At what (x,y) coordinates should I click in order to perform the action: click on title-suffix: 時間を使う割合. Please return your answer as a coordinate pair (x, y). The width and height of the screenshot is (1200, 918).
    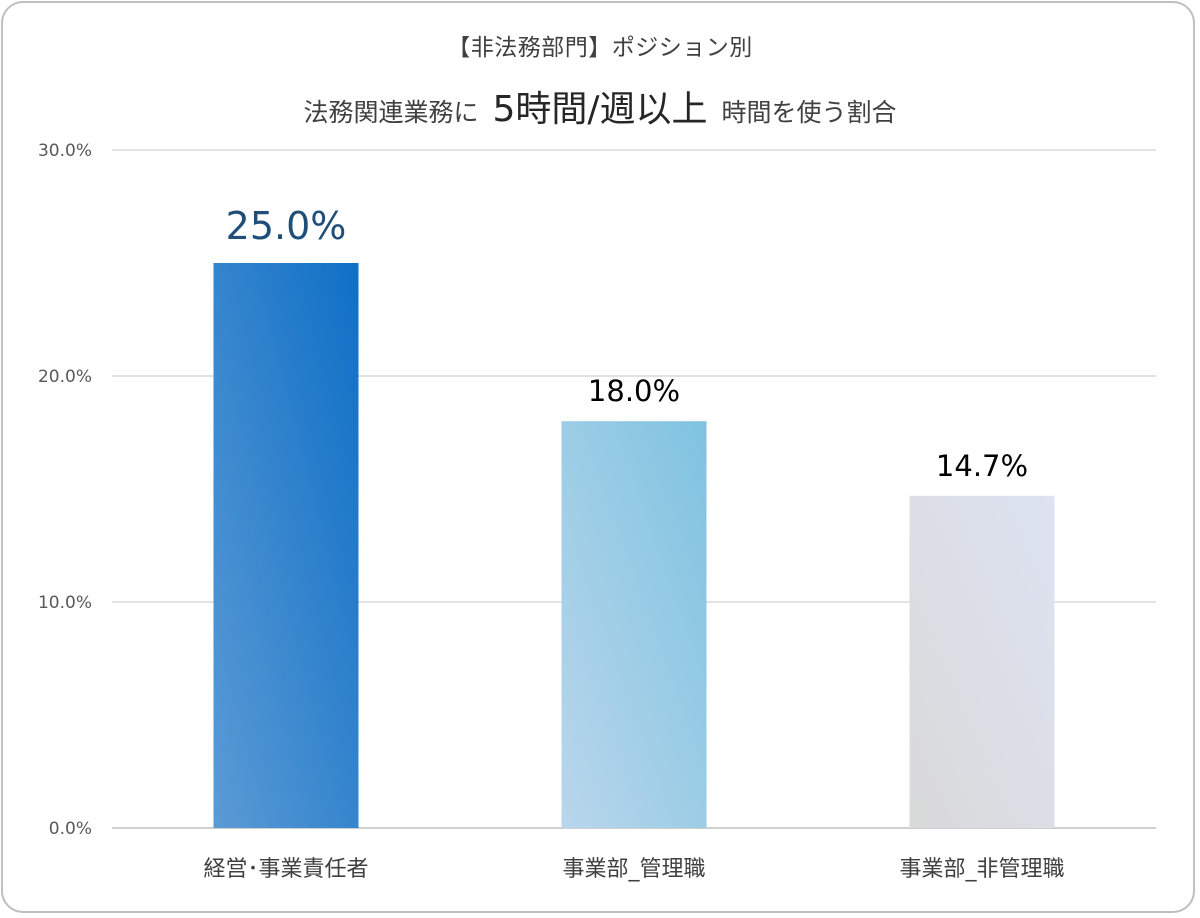
    Looking at the image, I should click on (809, 112).